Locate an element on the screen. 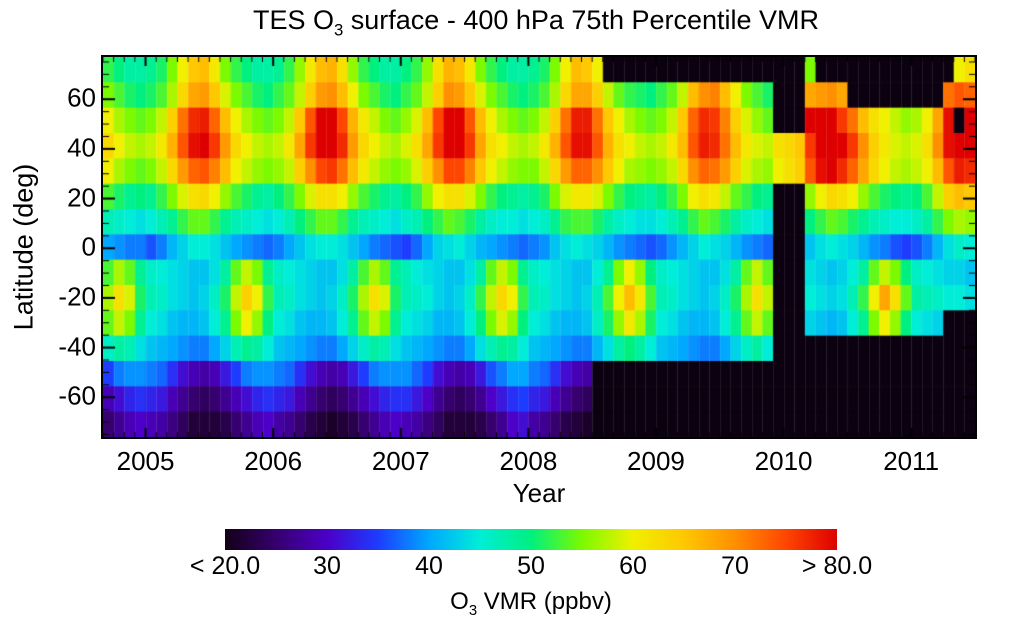 This screenshot has height=626, width=1024. colorbar-title-prefix: O is located at coordinates (459, 601).